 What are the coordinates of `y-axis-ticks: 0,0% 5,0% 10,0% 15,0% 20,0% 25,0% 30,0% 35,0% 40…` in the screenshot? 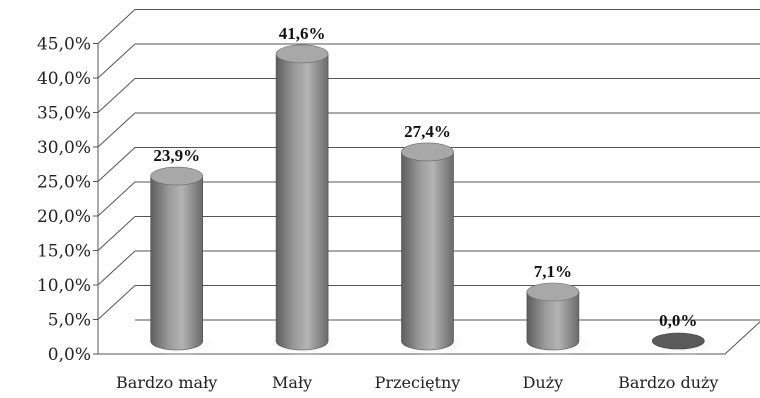 It's located at (67, 200).